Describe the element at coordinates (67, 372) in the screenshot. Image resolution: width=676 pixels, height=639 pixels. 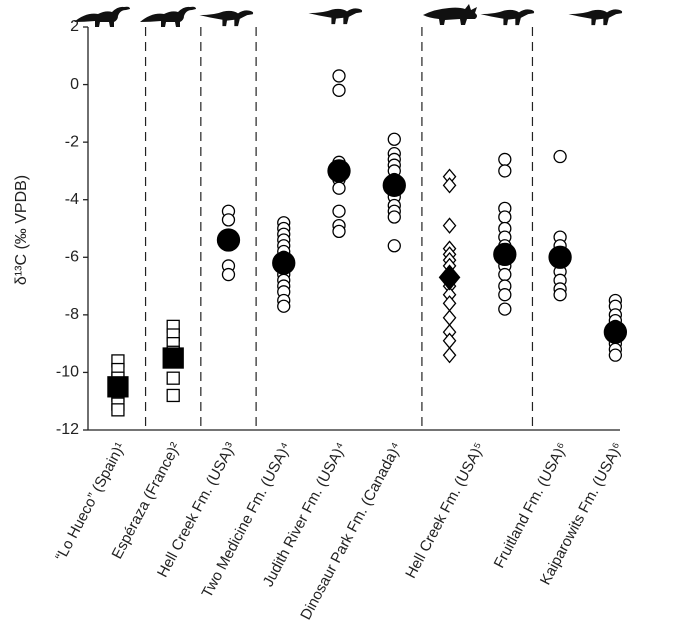
I see `y-tick-label: -10` at that location.